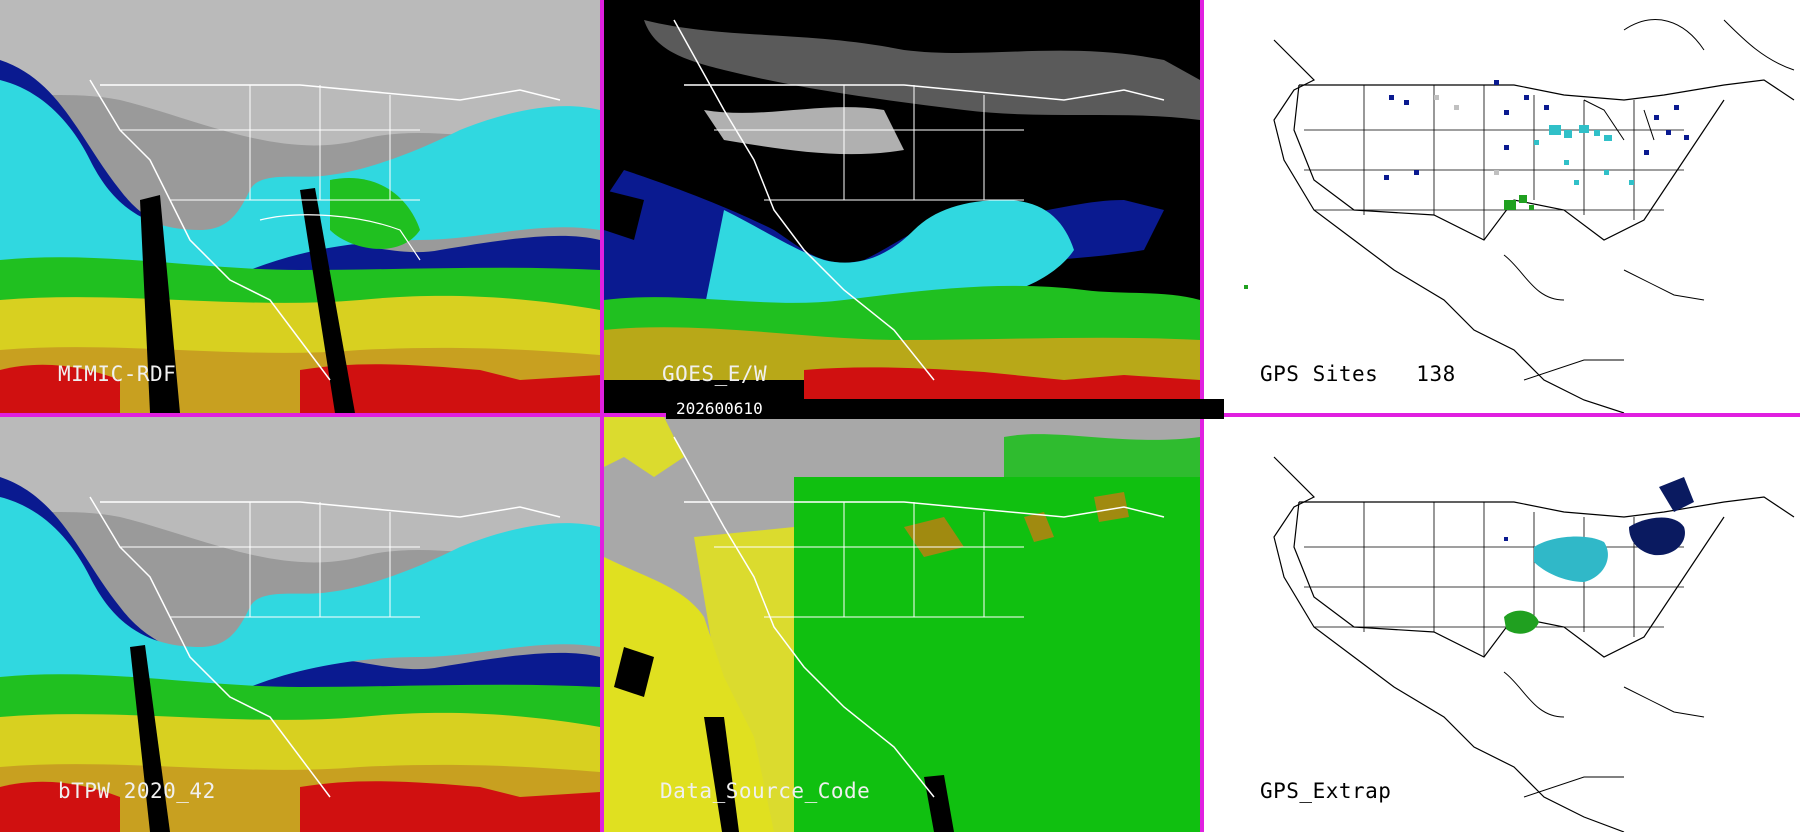 This screenshot has width=1800, height=832. What do you see at coordinates (945, 409) in the screenshot?
I see `date-stamp: 202600610` at bounding box center [945, 409].